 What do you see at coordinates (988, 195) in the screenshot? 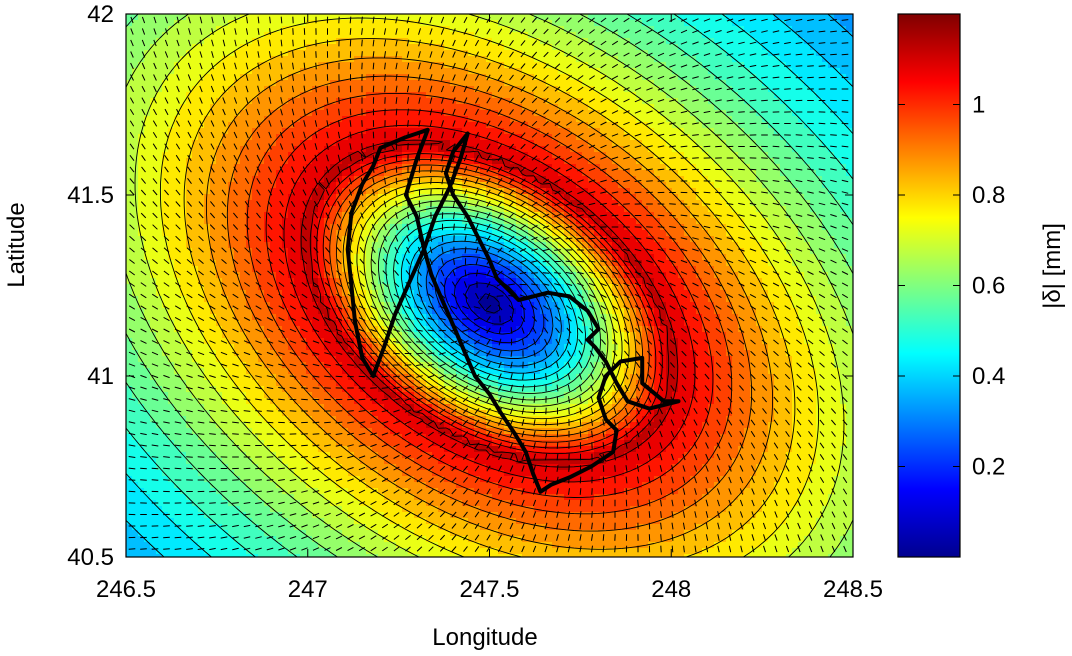
I see `colorbar-tick-label: 0.8` at bounding box center [988, 195].